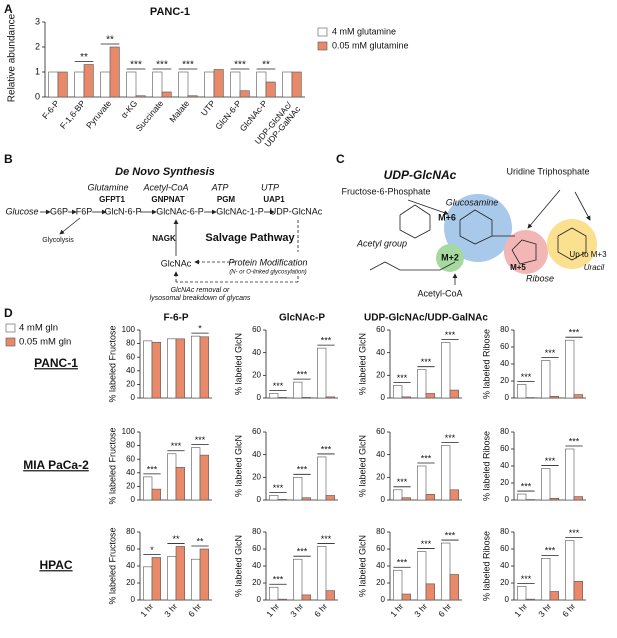  Describe the element at coordinates (568, 610) in the screenshot. I see `x-tick-label: 6 hr` at that location.